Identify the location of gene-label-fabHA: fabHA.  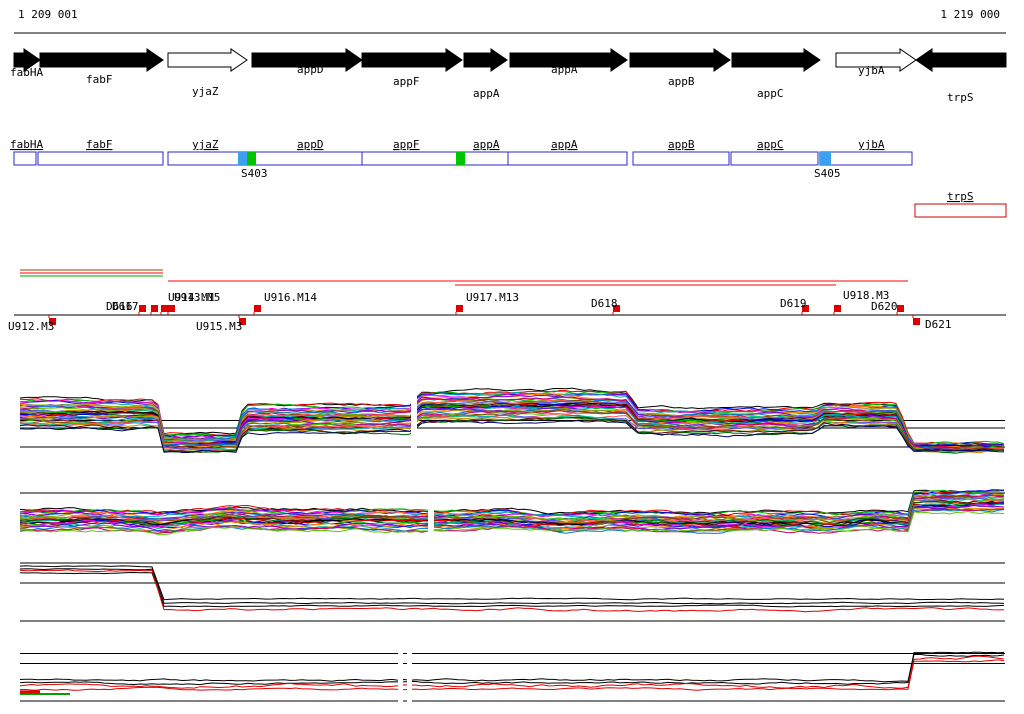
(26, 72).